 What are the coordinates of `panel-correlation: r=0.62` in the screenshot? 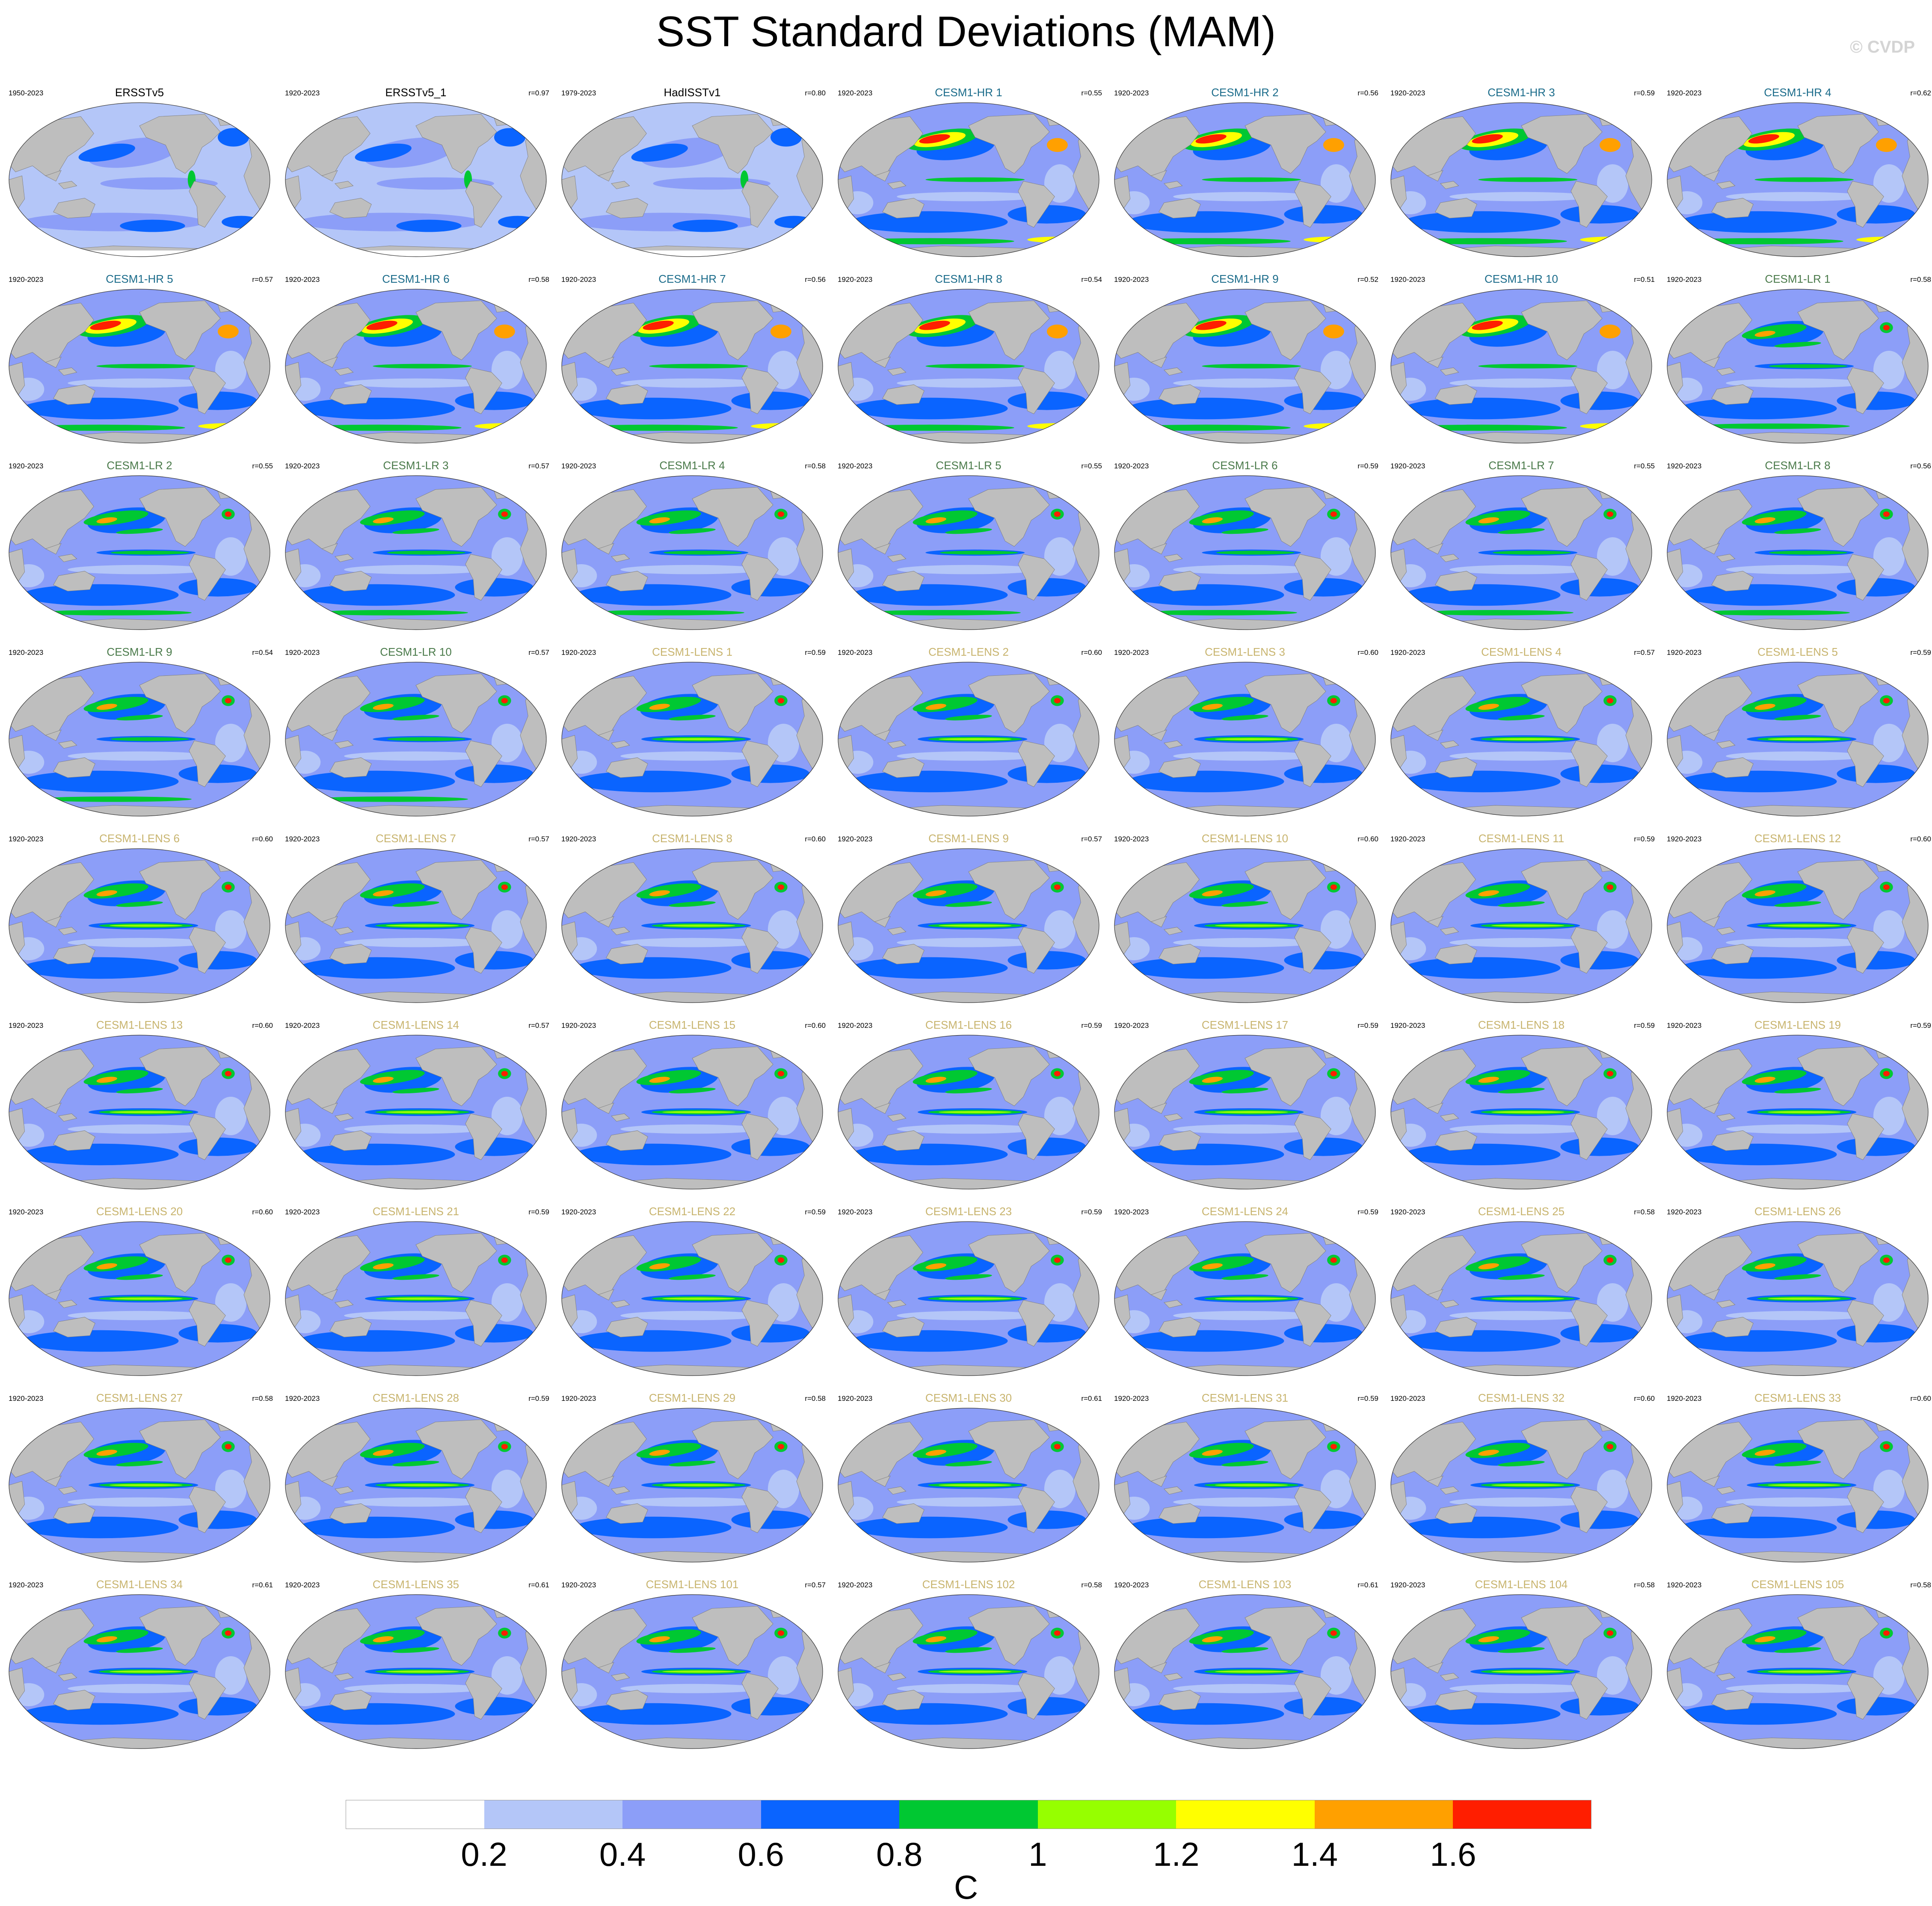 It's located at (1920, 93).